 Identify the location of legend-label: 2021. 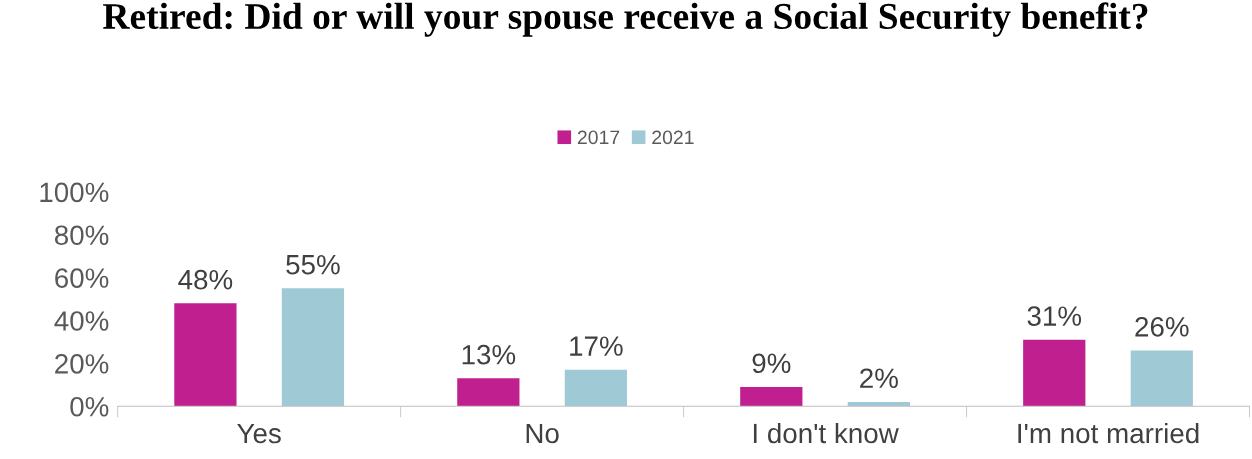
(673, 137).